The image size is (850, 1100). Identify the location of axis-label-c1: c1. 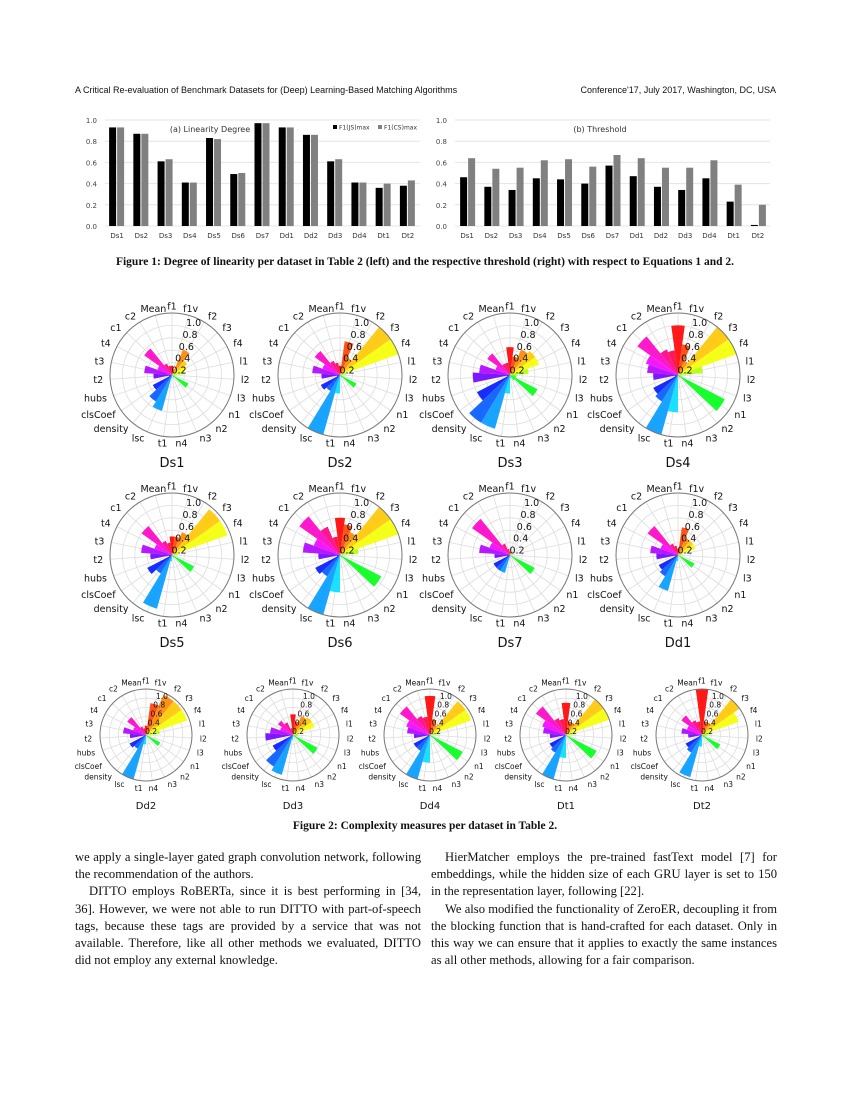
(102, 698).